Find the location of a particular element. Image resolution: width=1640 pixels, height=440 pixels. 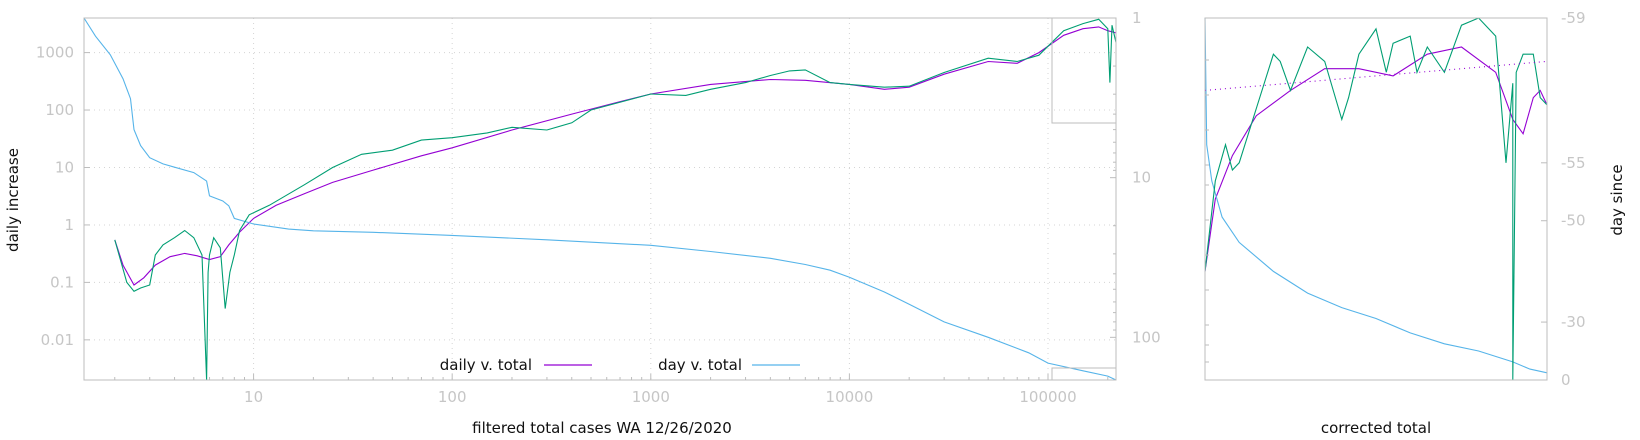

y-axis-title: daily increase is located at coordinates (13, 200).